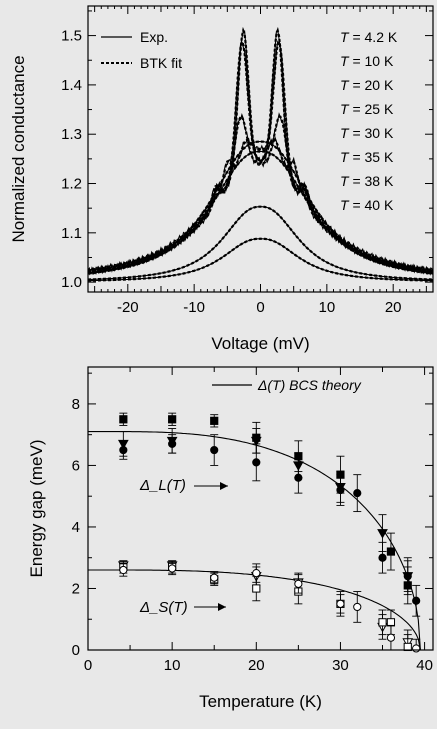  Describe the element at coordinates (71, 134) in the screenshot. I see `y-tick-label: 1.3` at that location.